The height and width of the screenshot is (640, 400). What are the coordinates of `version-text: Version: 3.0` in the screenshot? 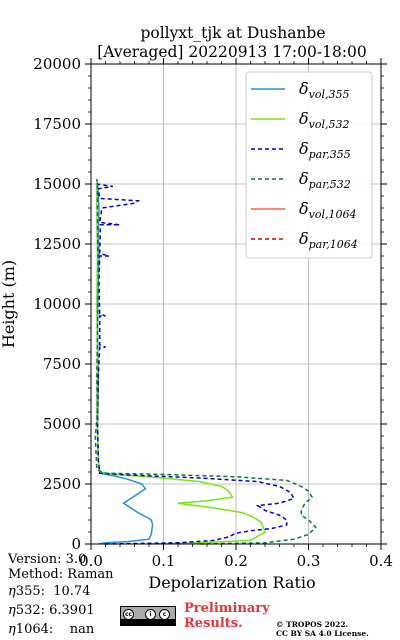 It's located at (47, 559).